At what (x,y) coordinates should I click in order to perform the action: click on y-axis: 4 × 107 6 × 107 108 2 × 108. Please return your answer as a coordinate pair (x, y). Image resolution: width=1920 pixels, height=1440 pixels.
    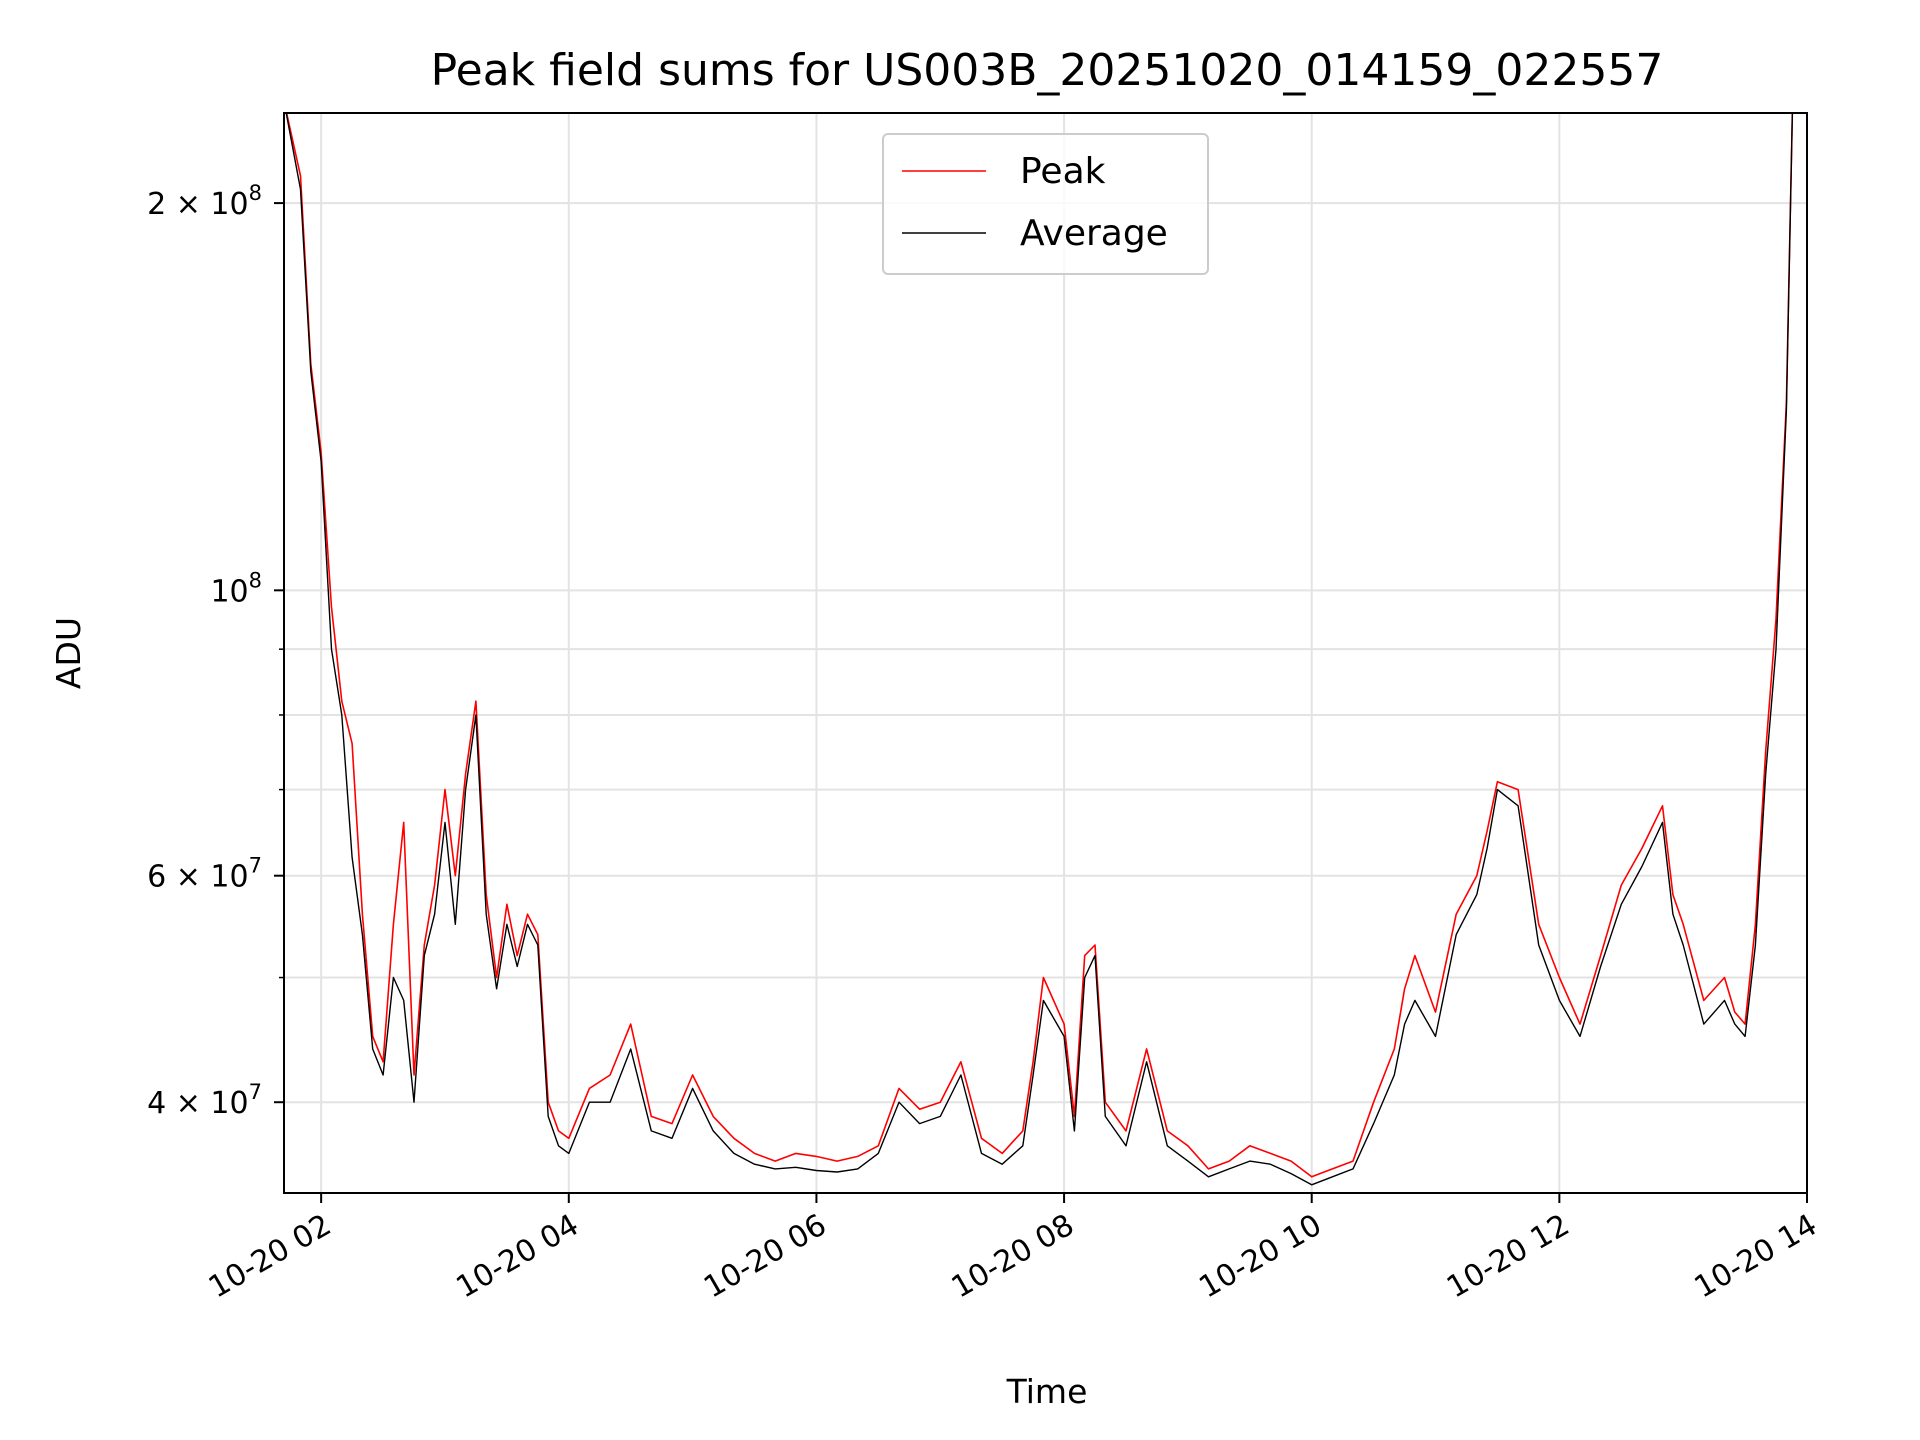
    Looking at the image, I should click on (215, 651).